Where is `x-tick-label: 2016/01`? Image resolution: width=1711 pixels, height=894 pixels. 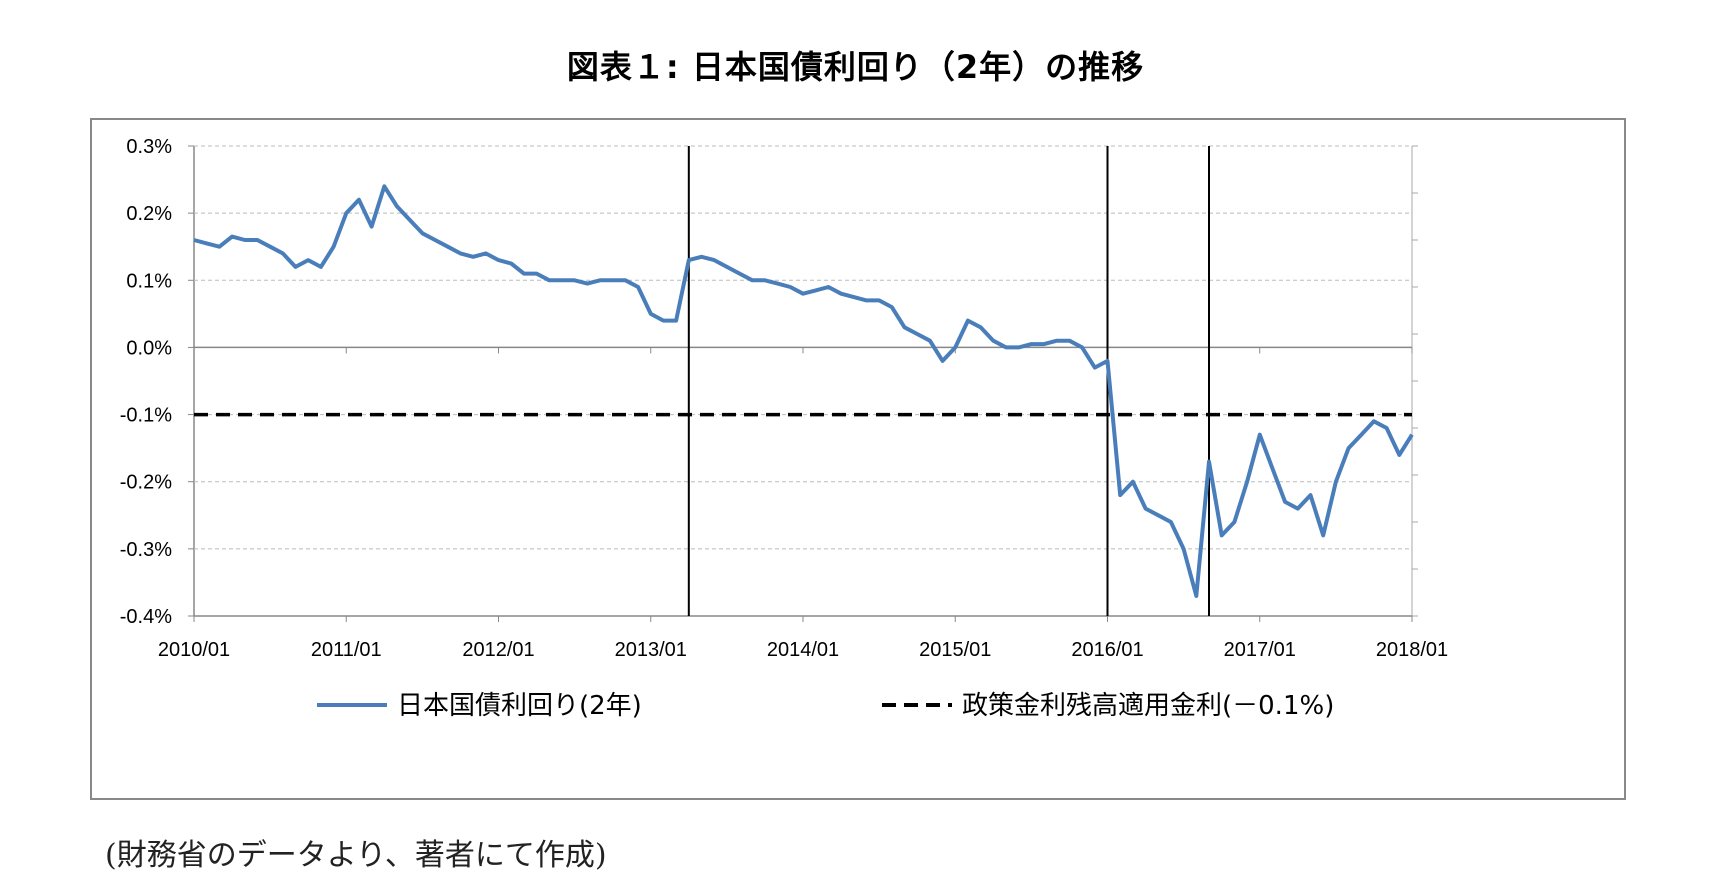
x-tick-label: 2016/01 is located at coordinates (1107, 650).